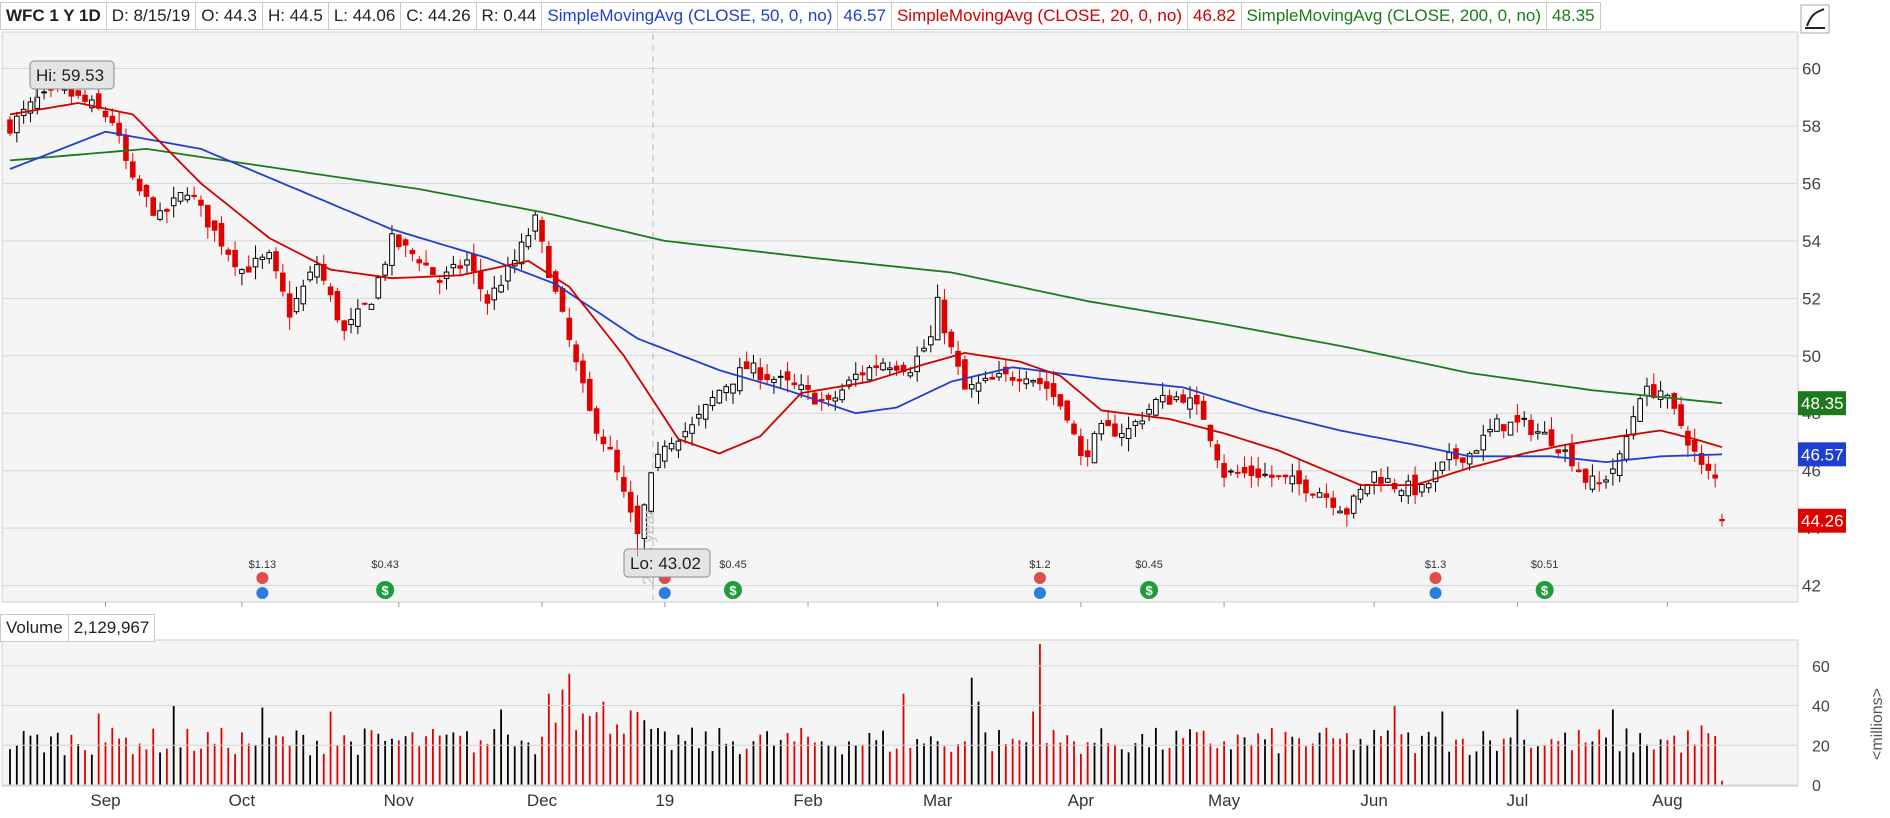 This screenshot has width=1890, height=818. I want to click on time-tick-label: May, so click(1224, 800).